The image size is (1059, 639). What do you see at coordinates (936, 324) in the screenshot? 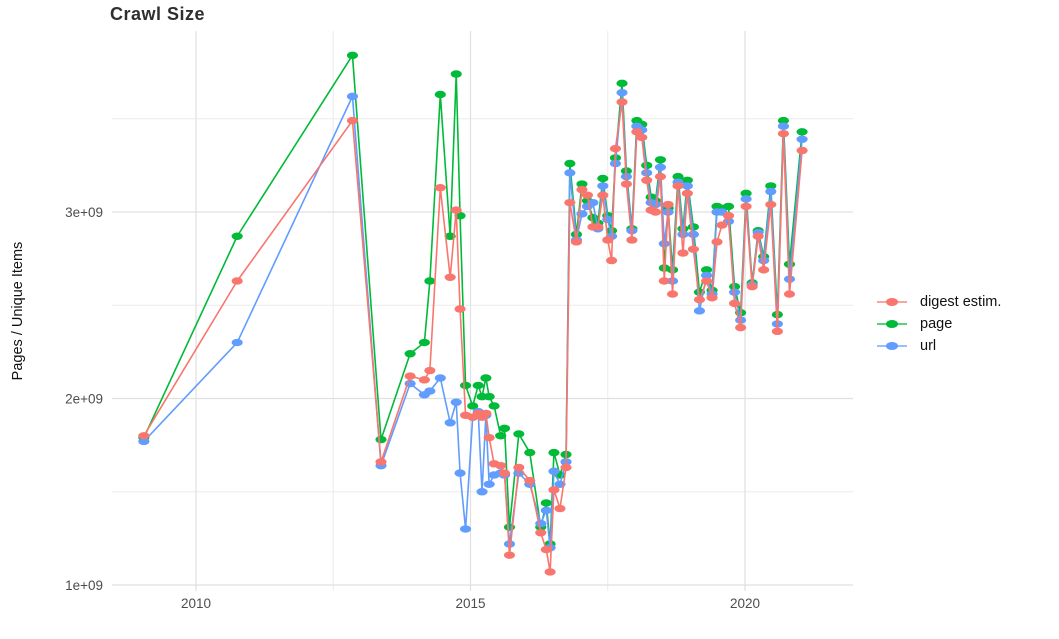
I see `legend-label: page` at bounding box center [936, 324].